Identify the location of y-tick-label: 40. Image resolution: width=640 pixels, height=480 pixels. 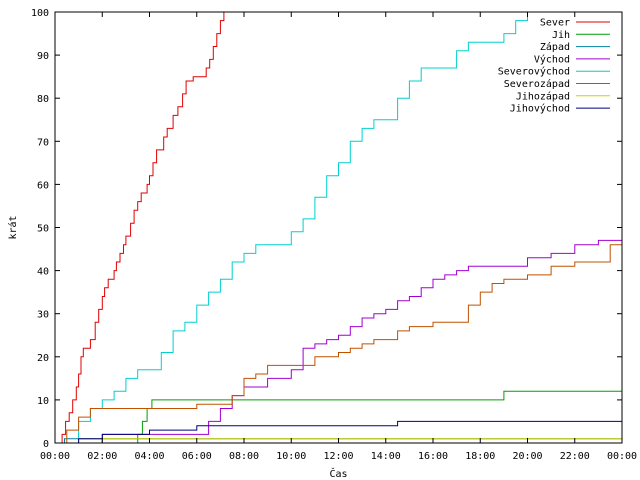
(43, 272).